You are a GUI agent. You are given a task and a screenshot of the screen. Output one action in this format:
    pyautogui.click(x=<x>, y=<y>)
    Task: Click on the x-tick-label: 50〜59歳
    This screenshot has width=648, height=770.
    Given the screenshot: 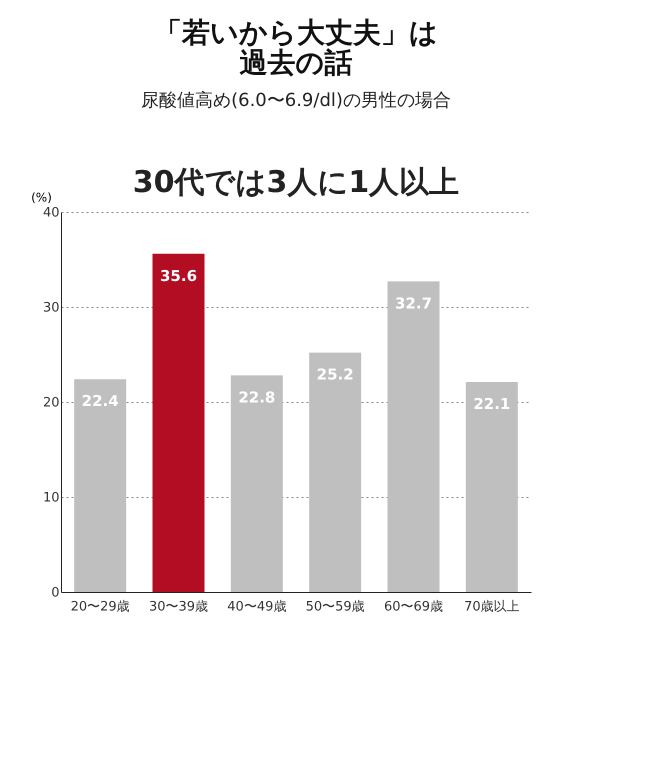 What is the action you would take?
    pyautogui.click(x=335, y=607)
    